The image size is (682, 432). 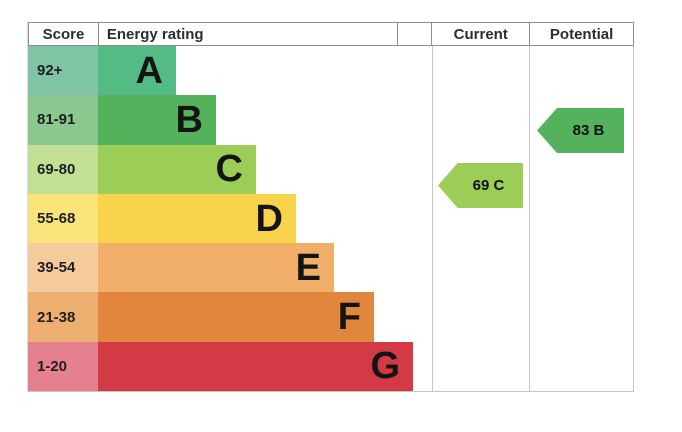 I want to click on rating-band-row-f: 21-38 F, so click(x=220, y=317).